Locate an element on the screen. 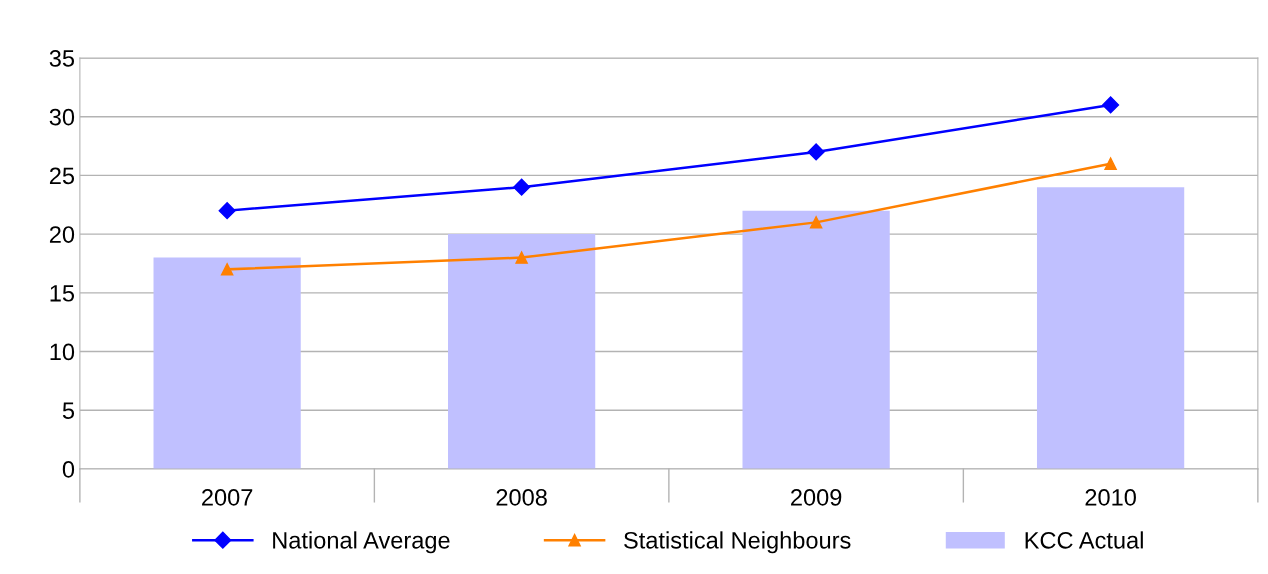 Image resolution: width=1268 pixels, height=574 pixels. legend-label: National Average is located at coordinates (361, 542).